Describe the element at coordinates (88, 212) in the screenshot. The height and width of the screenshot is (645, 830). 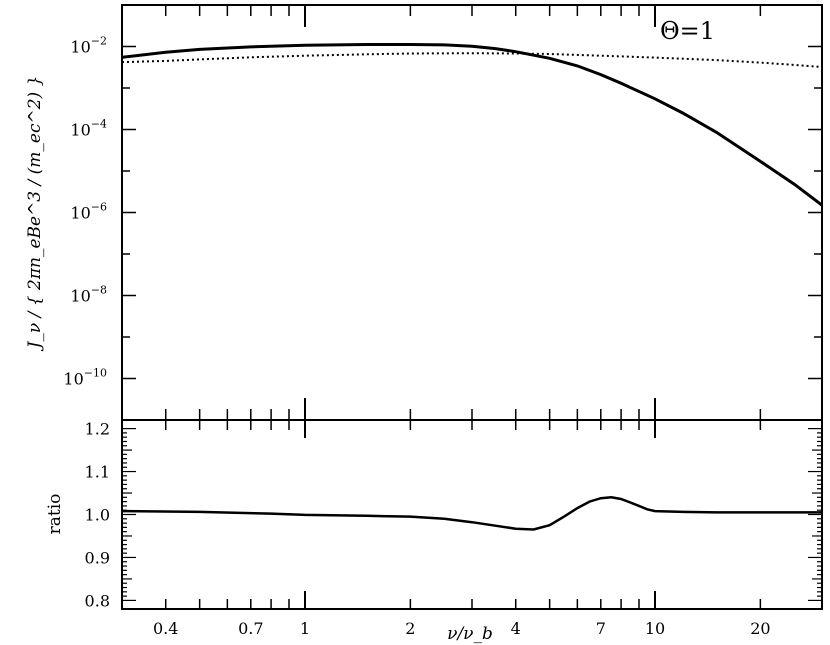
I see `top-ytick-label: 10⁻⁶` at that location.